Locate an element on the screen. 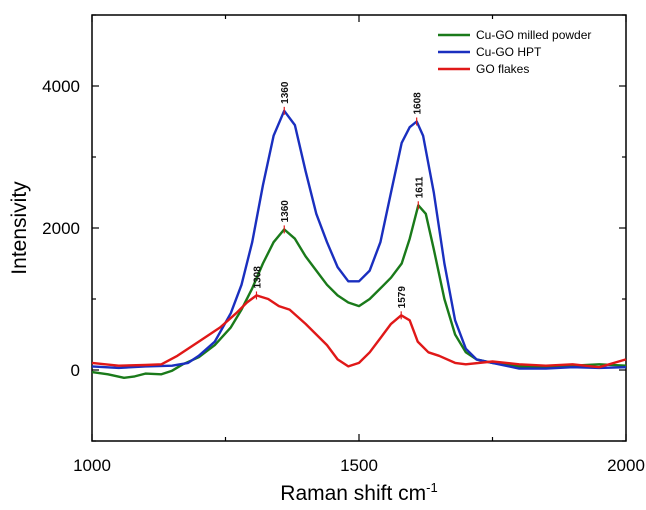  x-tick-label: 2000 is located at coordinates (626, 465).